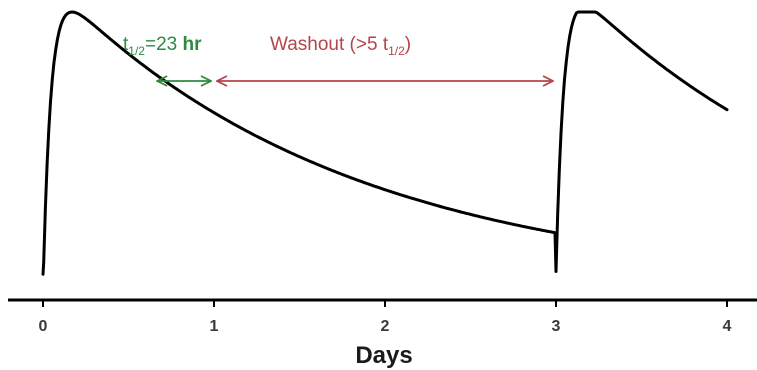 The height and width of the screenshot is (370, 757). What do you see at coordinates (556, 326) in the screenshot?
I see `x-tick-label-3: 3` at bounding box center [556, 326].